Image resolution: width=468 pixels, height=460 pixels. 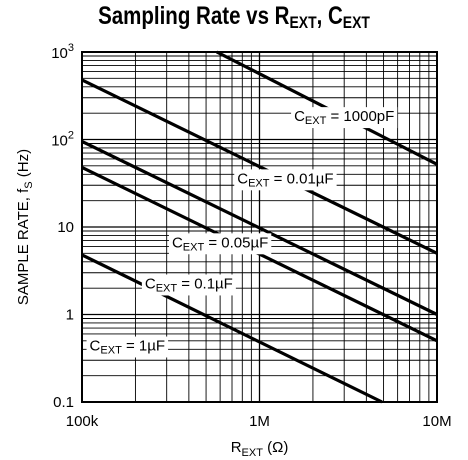 I want to click on y-tick-label: 1, so click(x=70, y=315).